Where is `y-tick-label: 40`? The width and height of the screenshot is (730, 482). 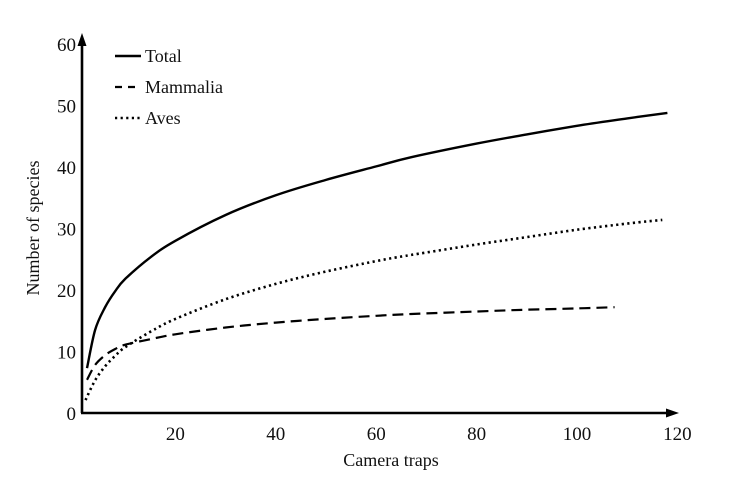
y-tick-label: 40 is located at coordinates (66, 168).